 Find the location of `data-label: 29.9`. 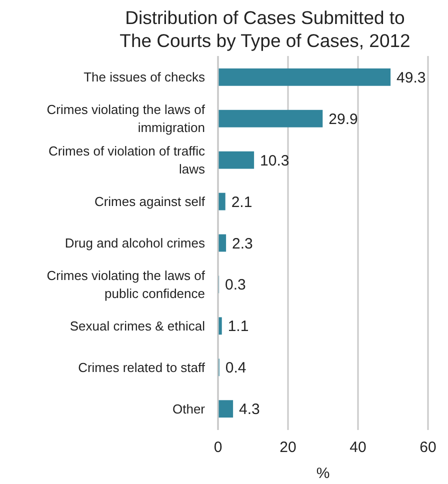

data-label: 29.9 is located at coordinates (343, 119).